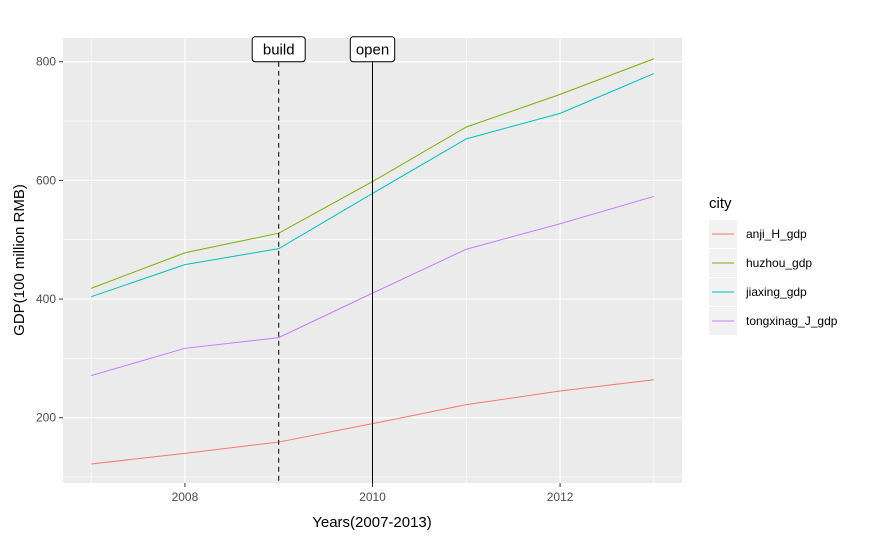 The image size is (875, 540). Describe the element at coordinates (776, 292) in the screenshot. I see `legend-label-jiaxing-gdp: jiaxing_gdp` at that location.